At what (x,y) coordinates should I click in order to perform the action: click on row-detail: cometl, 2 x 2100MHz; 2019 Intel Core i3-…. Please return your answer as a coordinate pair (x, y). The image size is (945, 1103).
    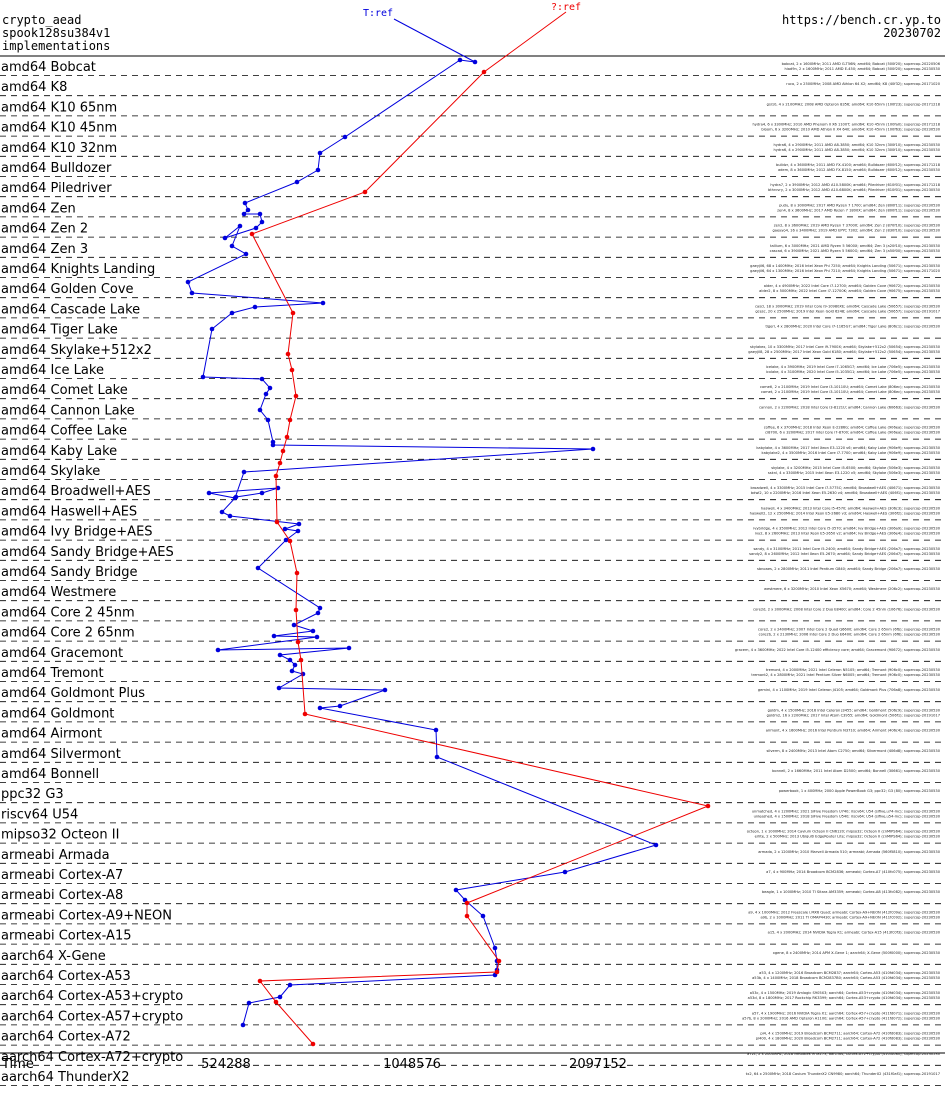
    Looking at the image, I should click on (850, 387).